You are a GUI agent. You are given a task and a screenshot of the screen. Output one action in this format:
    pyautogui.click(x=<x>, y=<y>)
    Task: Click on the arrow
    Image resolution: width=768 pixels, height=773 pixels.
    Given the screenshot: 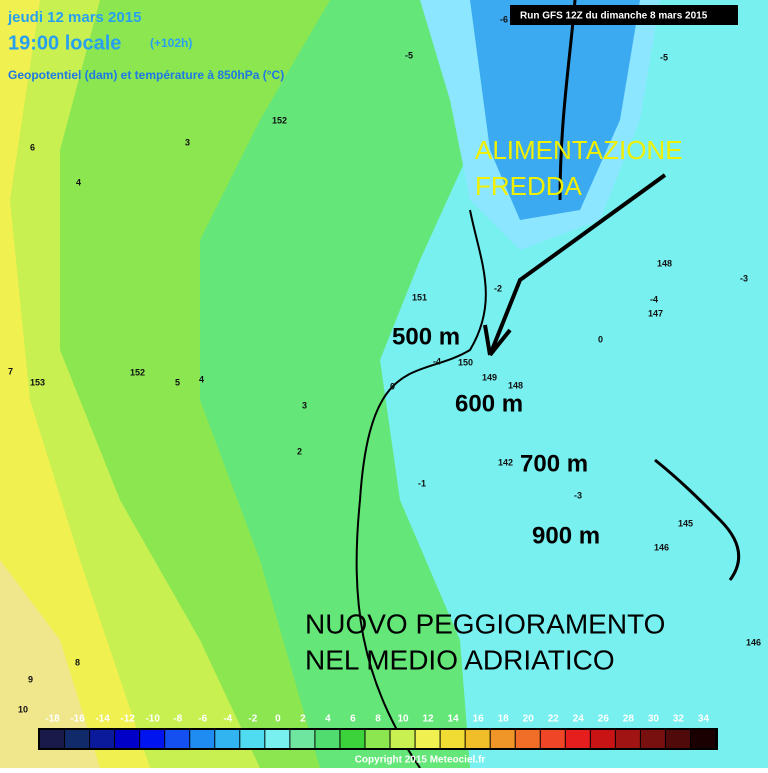 What is the action you would take?
    pyautogui.click(x=575, y=265)
    